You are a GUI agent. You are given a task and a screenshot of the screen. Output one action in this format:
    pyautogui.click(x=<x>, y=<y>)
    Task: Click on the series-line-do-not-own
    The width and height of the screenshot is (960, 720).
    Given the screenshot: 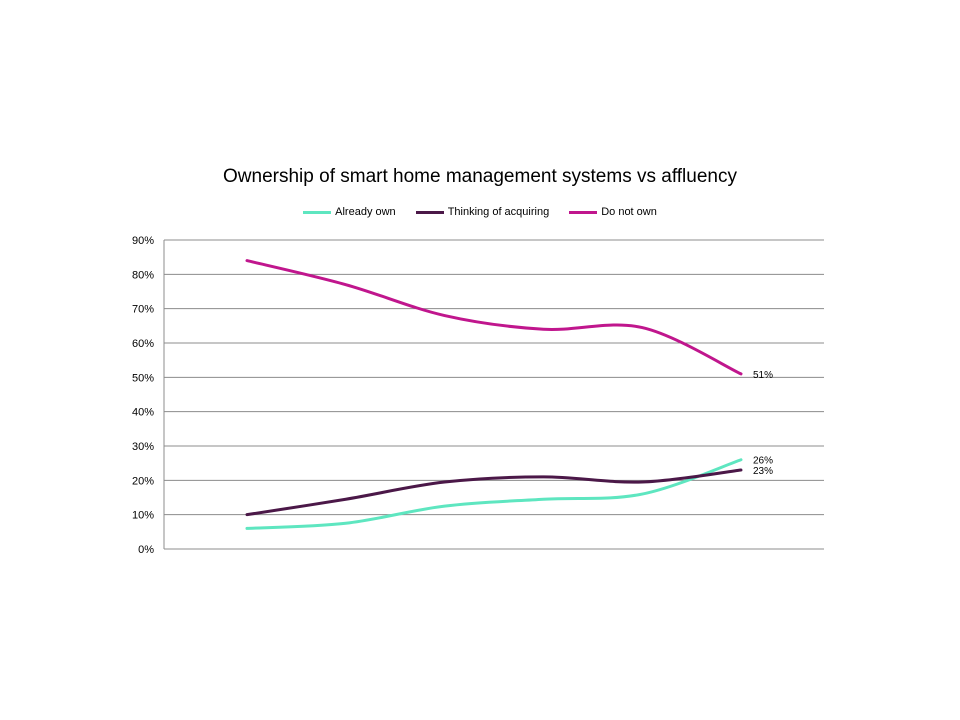 What is the action you would take?
    pyautogui.click(x=494, y=317)
    